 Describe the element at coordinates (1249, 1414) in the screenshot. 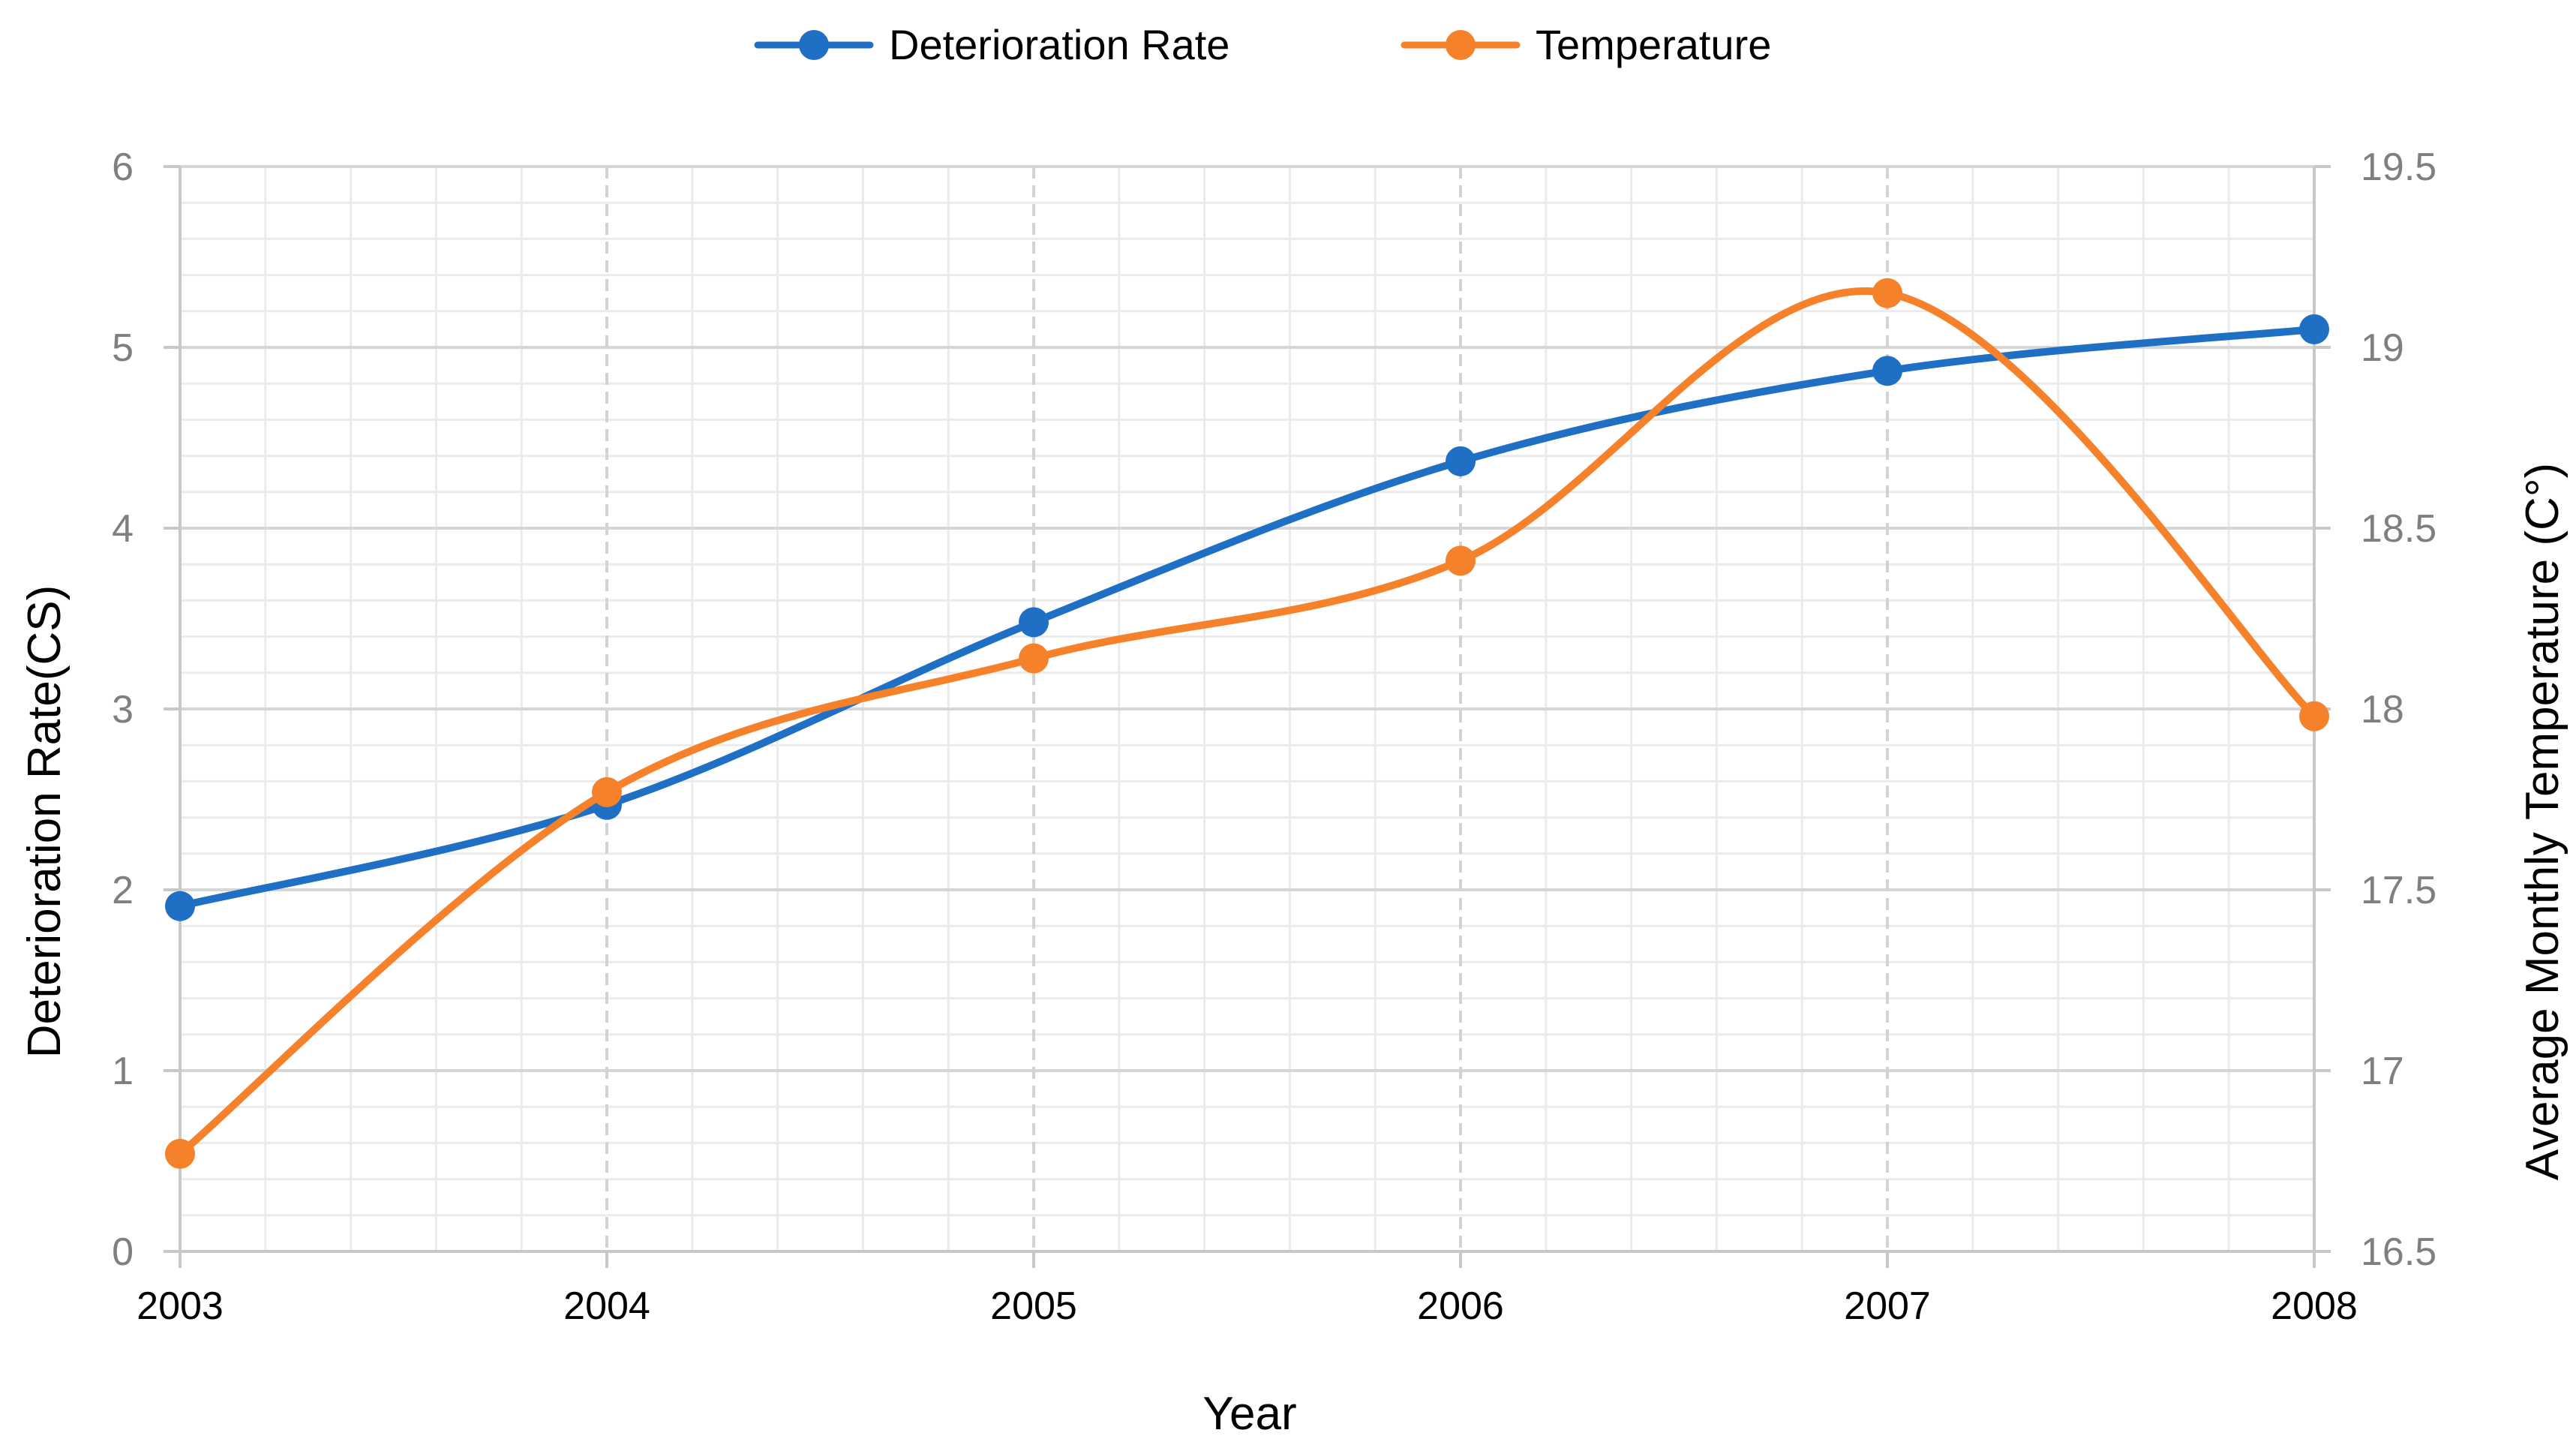

I see `x-axis-title: Year` at that location.